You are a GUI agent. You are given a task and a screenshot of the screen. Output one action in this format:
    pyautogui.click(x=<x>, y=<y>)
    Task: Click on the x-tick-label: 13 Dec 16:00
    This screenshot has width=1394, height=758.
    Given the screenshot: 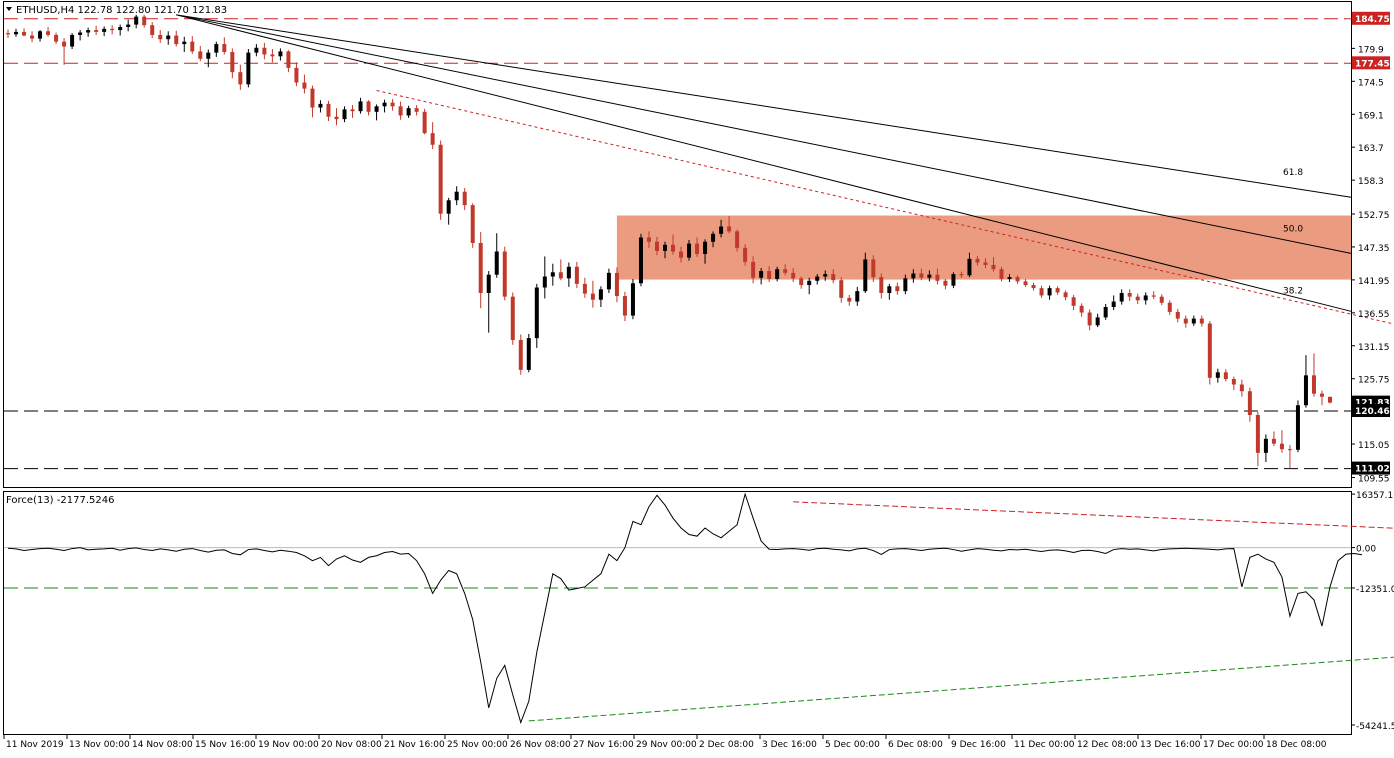 What is the action you would take?
    pyautogui.click(x=1170, y=745)
    